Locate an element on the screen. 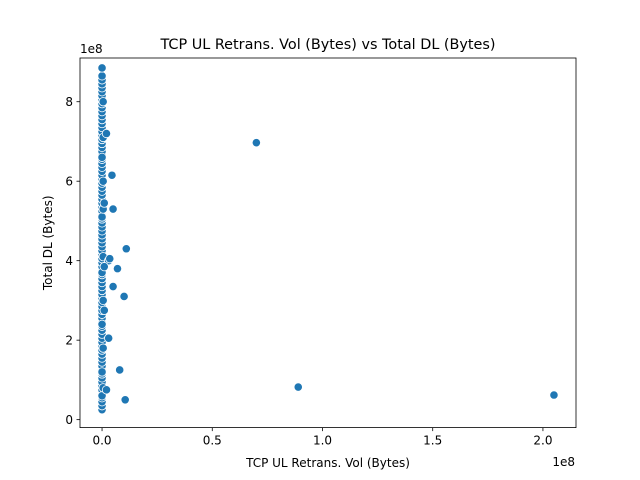  x-axis-ticks: 0.0 0.5 1.0 1.5 2.0 is located at coordinates (322, 437).